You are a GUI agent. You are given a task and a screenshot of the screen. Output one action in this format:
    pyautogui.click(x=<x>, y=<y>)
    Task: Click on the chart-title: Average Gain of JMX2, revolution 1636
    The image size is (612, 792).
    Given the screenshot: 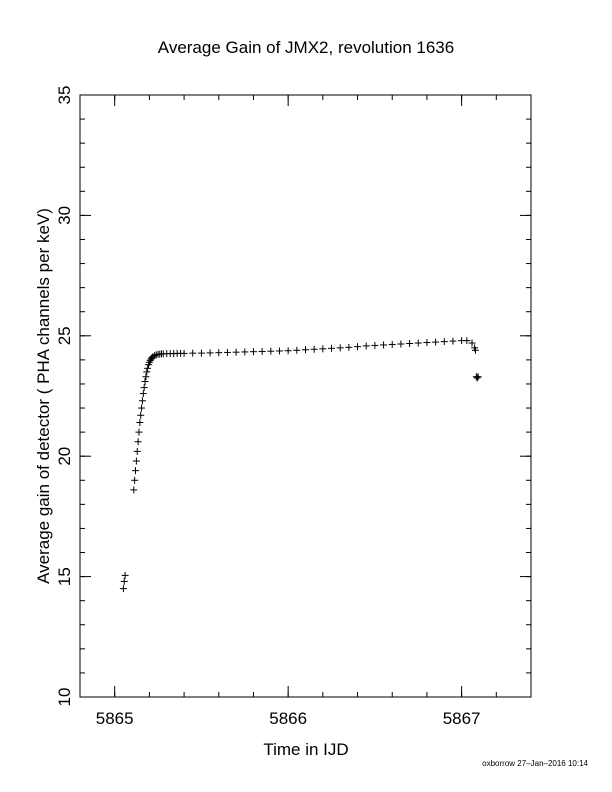 What is the action you would take?
    pyautogui.click(x=306, y=47)
    